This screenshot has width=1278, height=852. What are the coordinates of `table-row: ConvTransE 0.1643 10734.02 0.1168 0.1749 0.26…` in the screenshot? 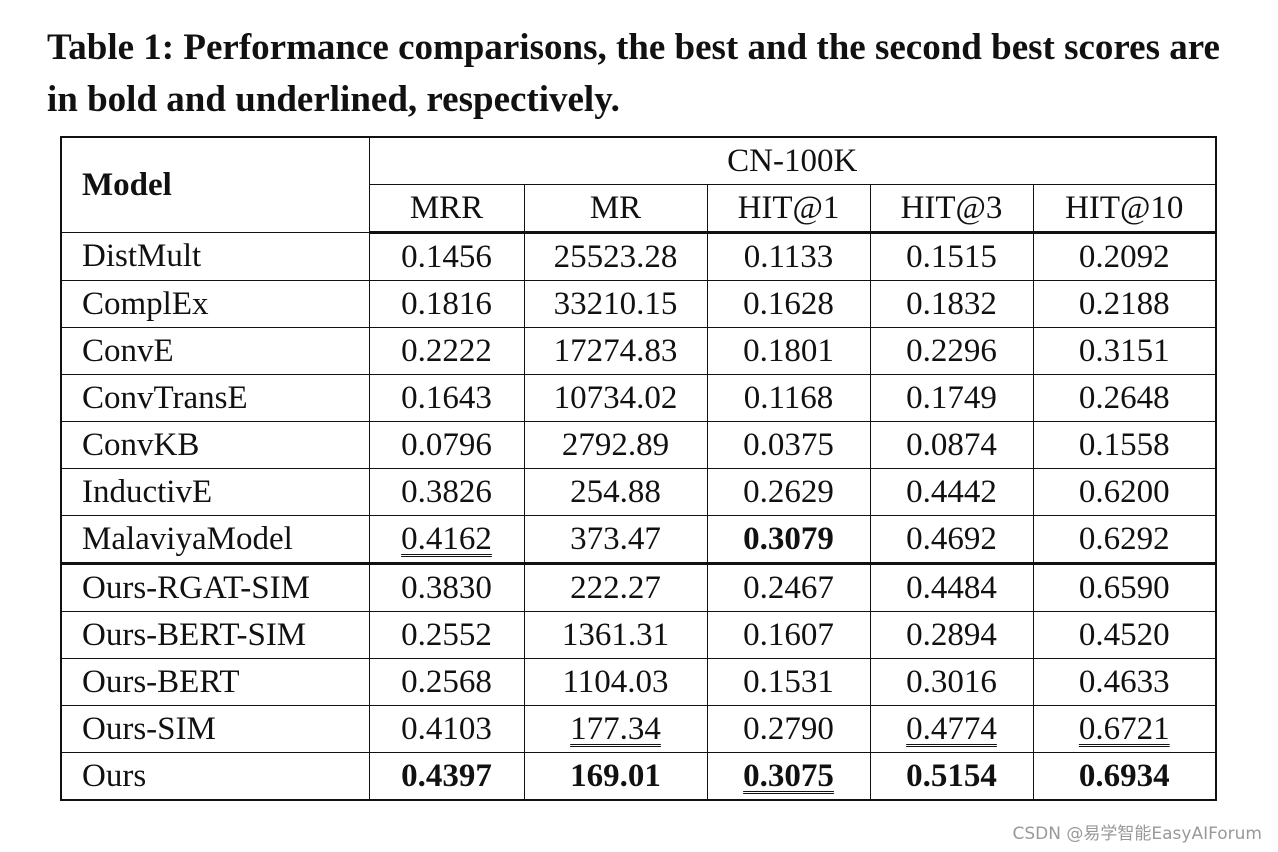 It's located at (638, 398).